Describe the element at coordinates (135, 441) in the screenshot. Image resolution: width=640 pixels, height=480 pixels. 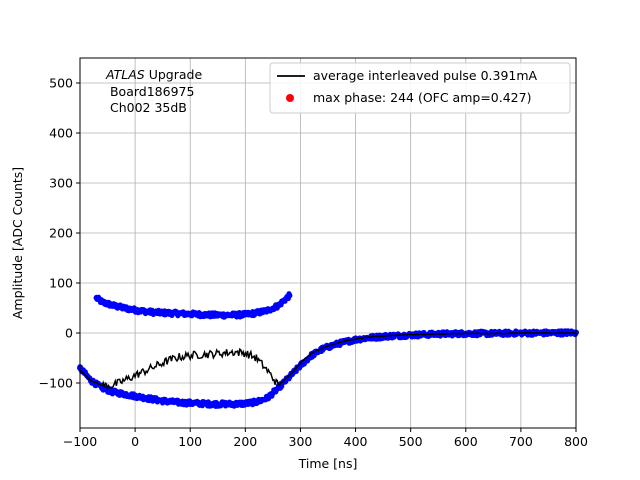
I see `x-tick-label: 0` at that location.